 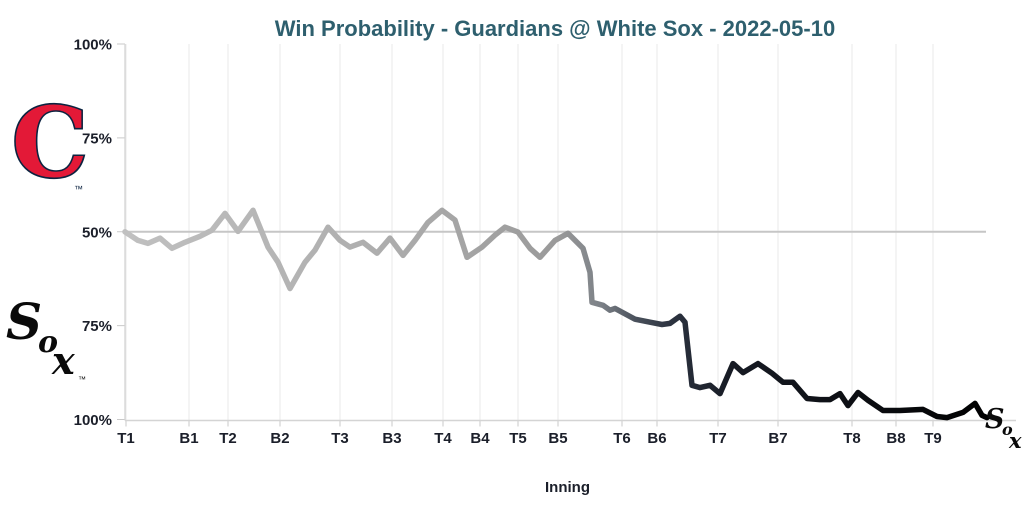 What do you see at coordinates (126, 438) in the screenshot?
I see `x-tick-label: T1` at bounding box center [126, 438].